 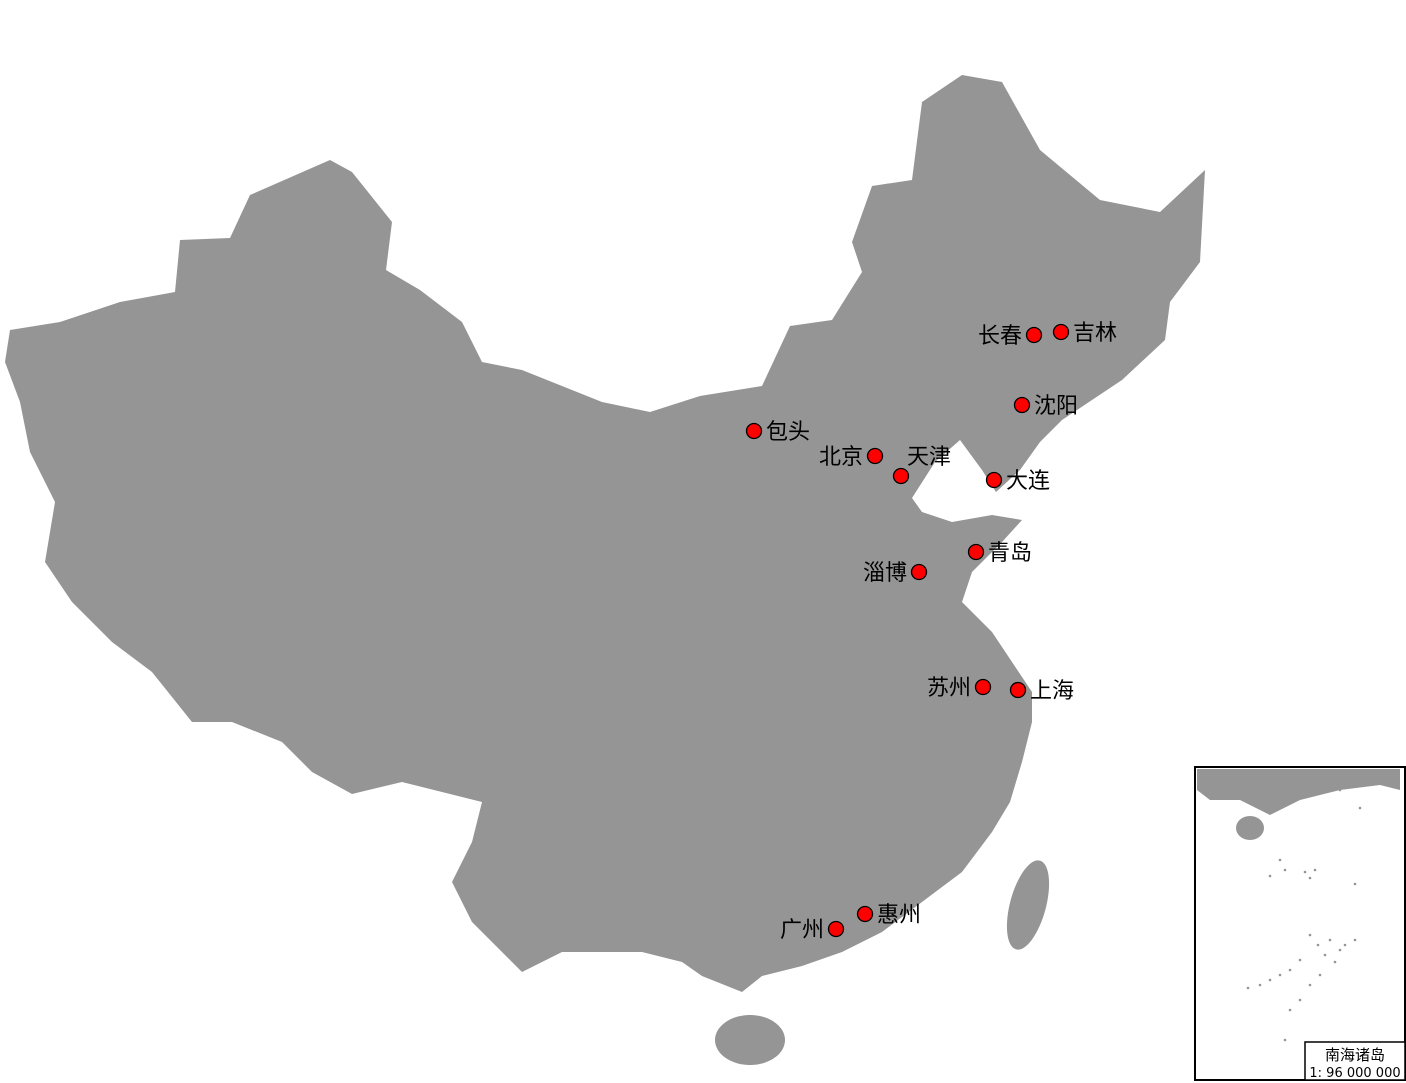 What do you see at coordinates (1250, 828) in the screenshot?
I see `inset-hainan` at bounding box center [1250, 828].